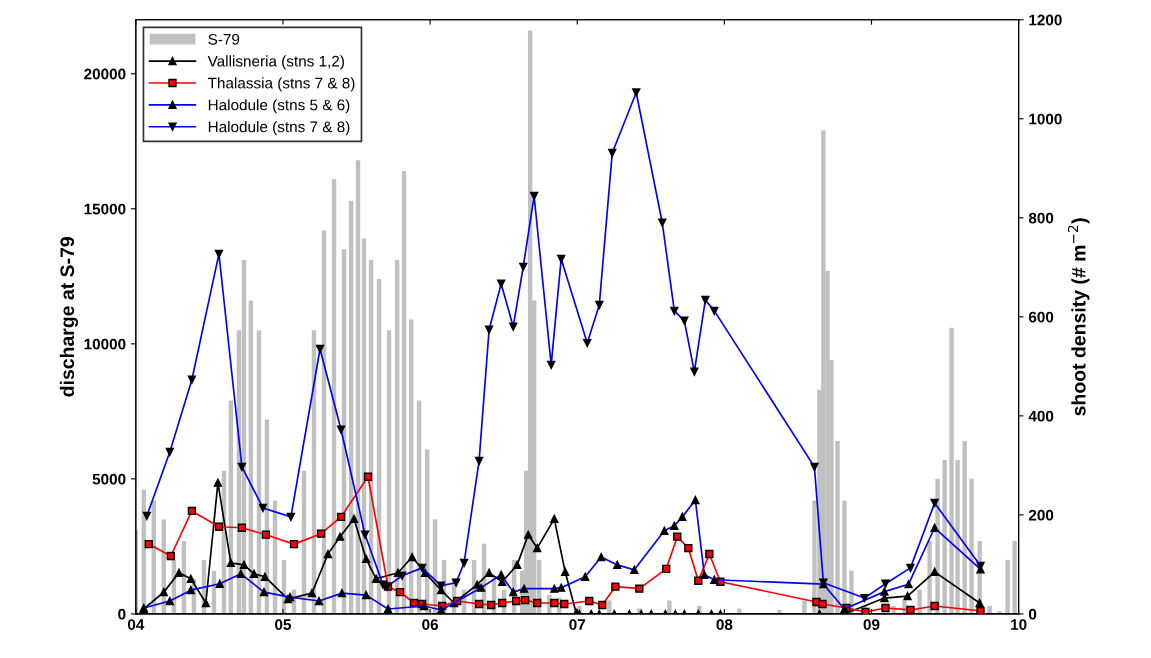  I want to click on y-axis-title: discharge at S-79, so click(69, 317).